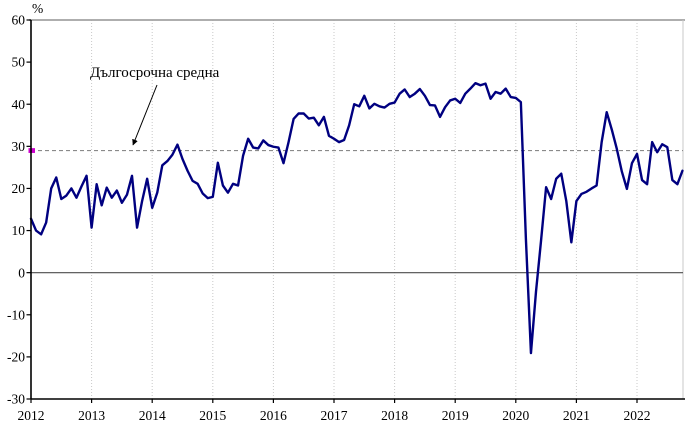 The height and width of the screenshot is (429, 686). What do you see at coordinates (355, 150) in the screenshot?
I see `long-term-average-line` at bounding box center [355, 150].